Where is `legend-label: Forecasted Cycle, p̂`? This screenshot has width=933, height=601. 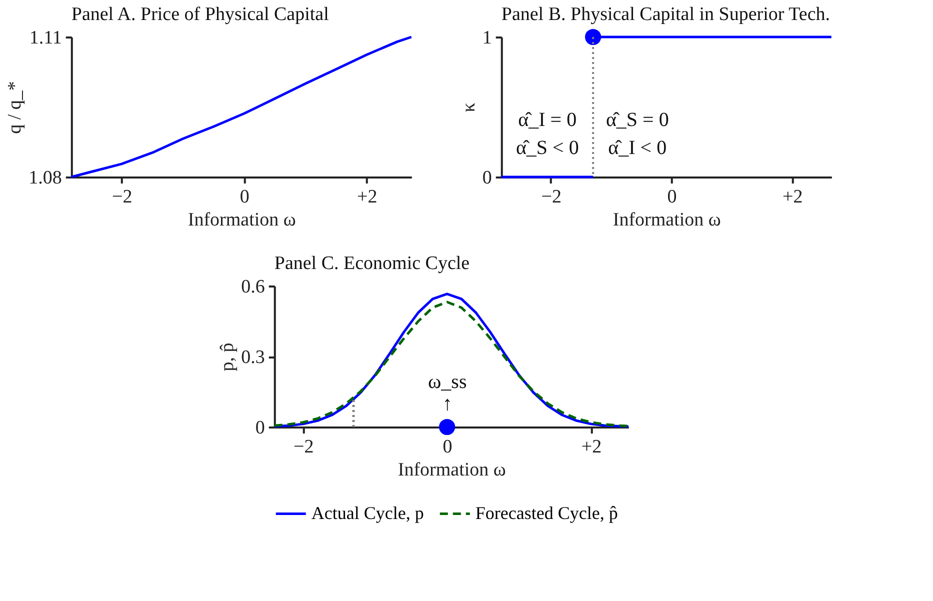
legend-label: Forecasted Cycle, p̂ is located at coordinates (546, 512).